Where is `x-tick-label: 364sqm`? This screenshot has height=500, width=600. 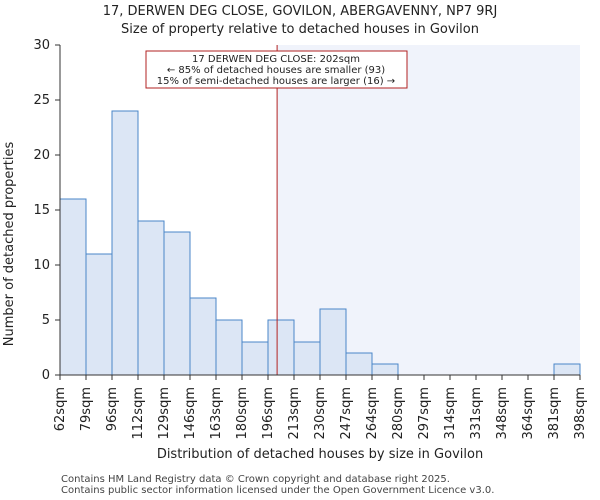 x-tick-label: 364sqm is located at coordinates (528, 413).